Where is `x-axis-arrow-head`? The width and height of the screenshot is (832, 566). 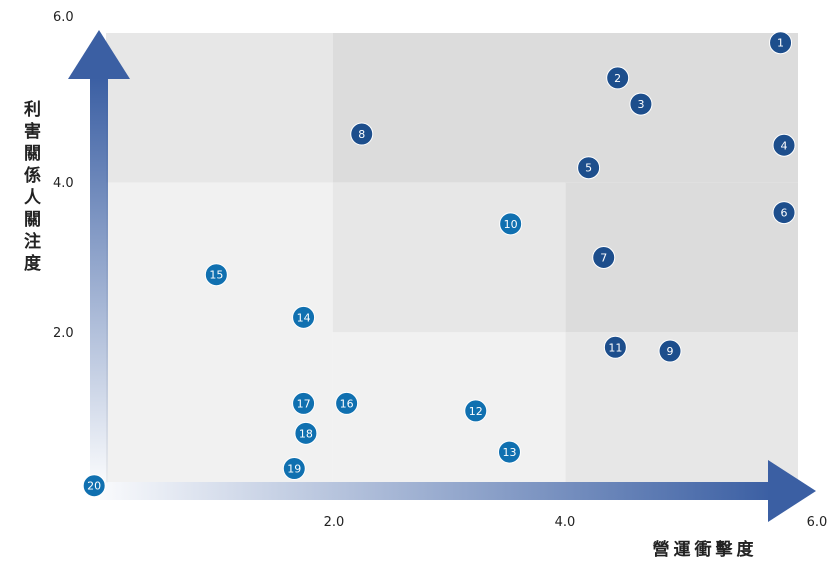 x-axis-arrow-head is located at coordinates (792, 491).